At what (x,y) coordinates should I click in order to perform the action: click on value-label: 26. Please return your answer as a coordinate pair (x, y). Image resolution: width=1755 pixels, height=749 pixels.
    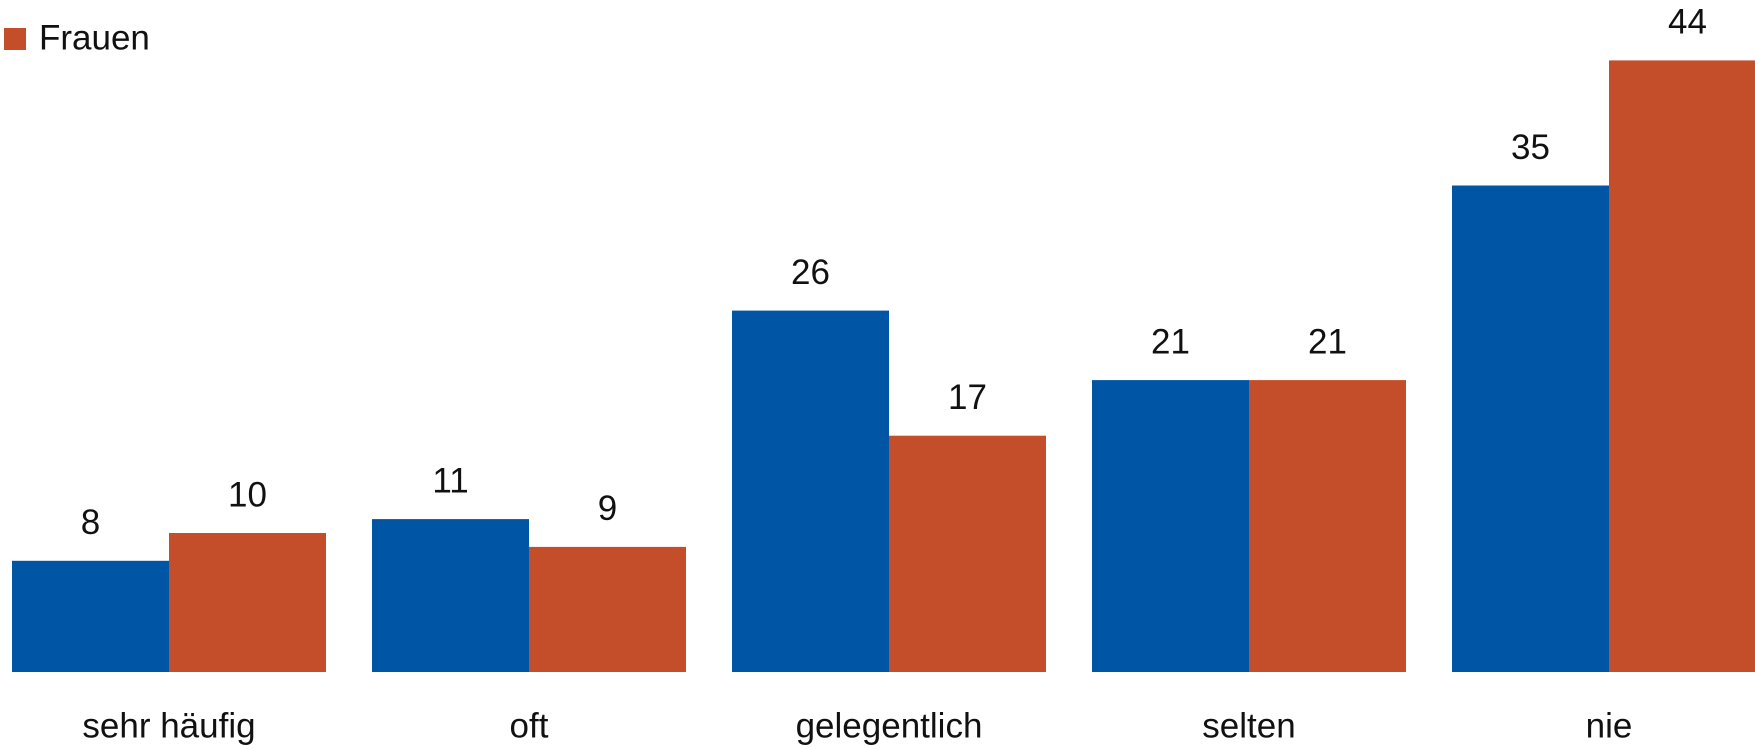
    Looking at the image, I should click on (810, 272).